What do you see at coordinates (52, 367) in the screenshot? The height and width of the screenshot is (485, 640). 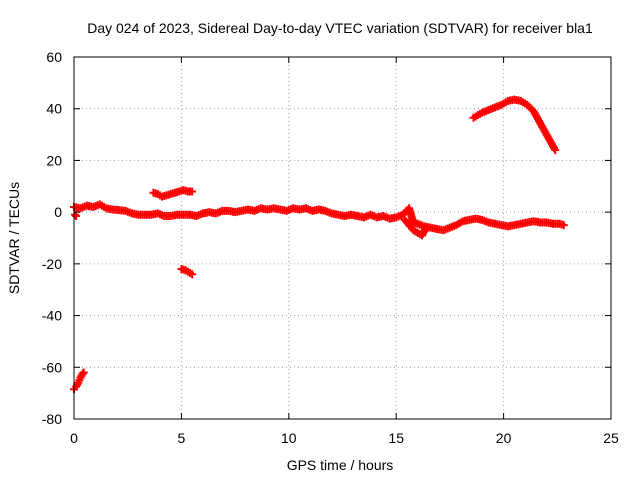 I see `y-tick-label: -60` at bounding box center [52, 367].